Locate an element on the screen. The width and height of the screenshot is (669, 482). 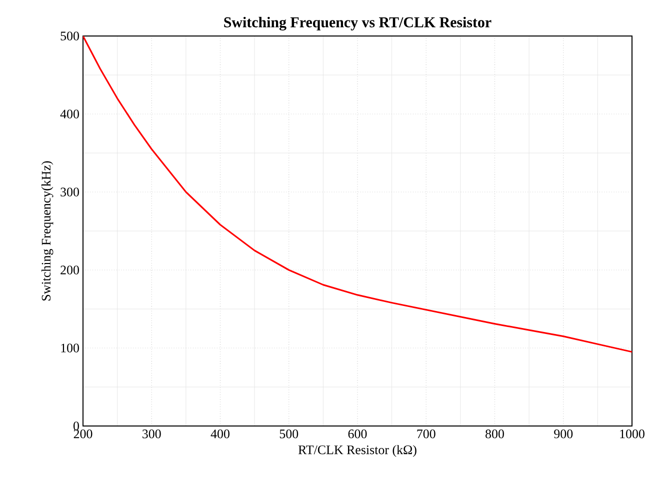
x-tick-label: 400 is located at coordinates (220, 434).